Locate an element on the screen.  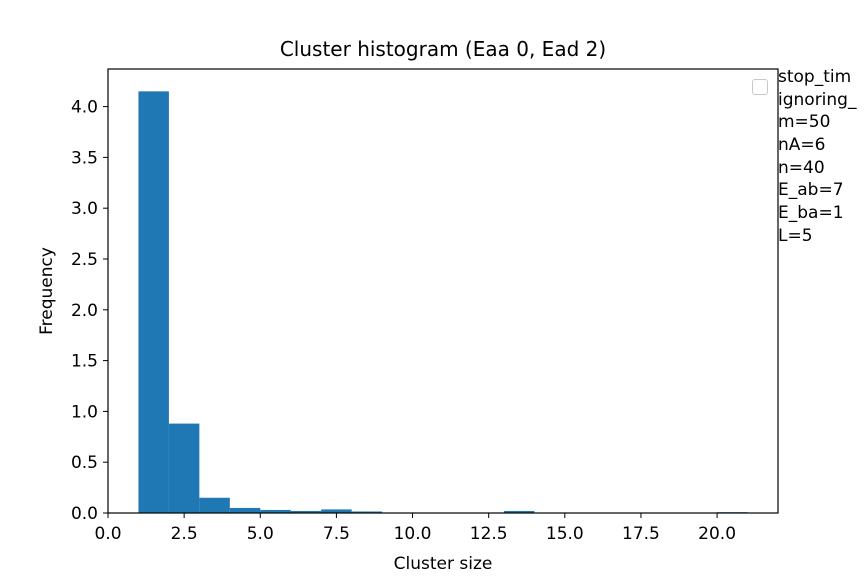
x-tick-label: 0.0 is located at coordinates (107, 534).